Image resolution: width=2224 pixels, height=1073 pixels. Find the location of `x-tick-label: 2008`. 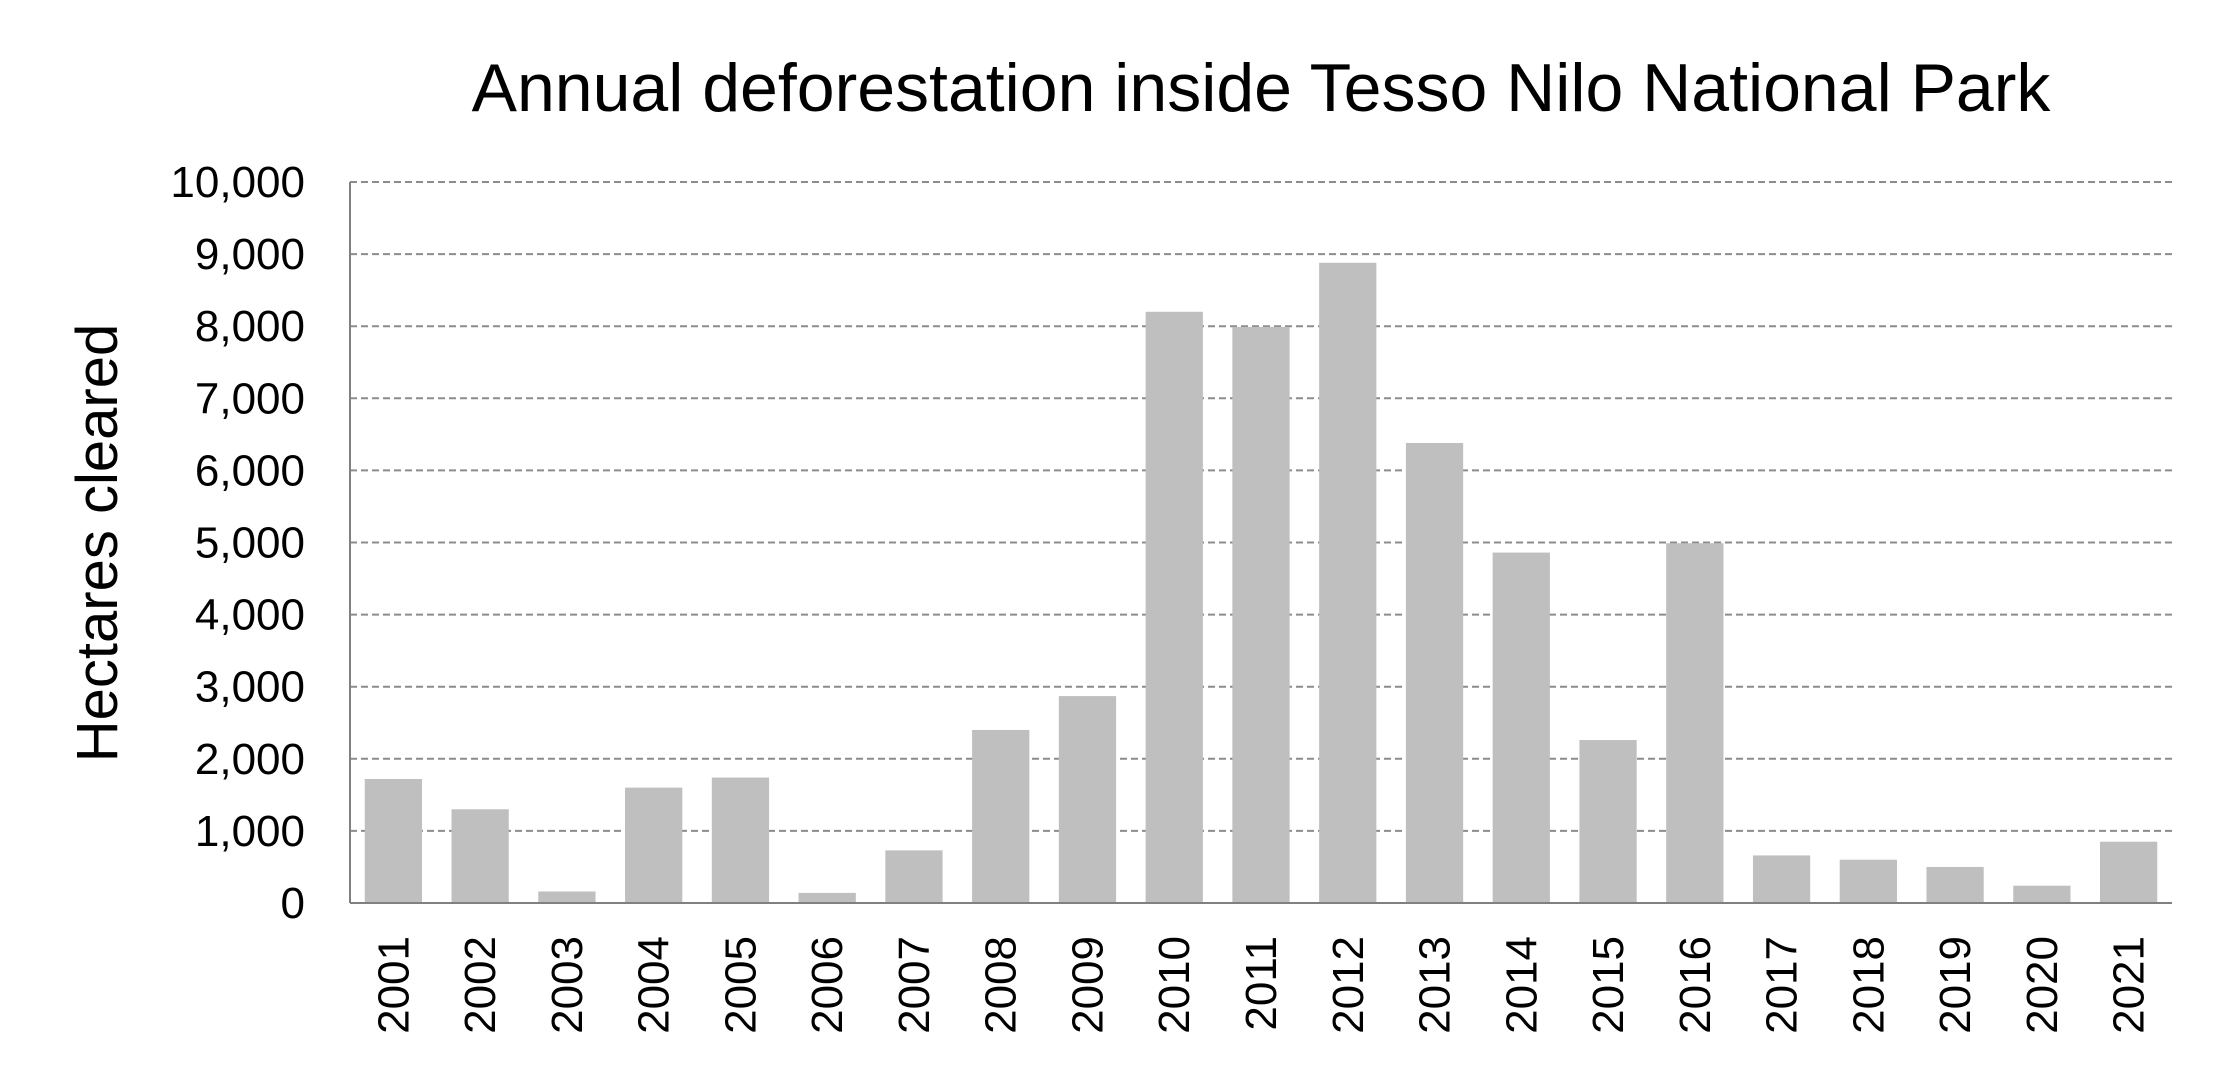

x-tick-label: 2008 is located at coordinates (1001, 985).